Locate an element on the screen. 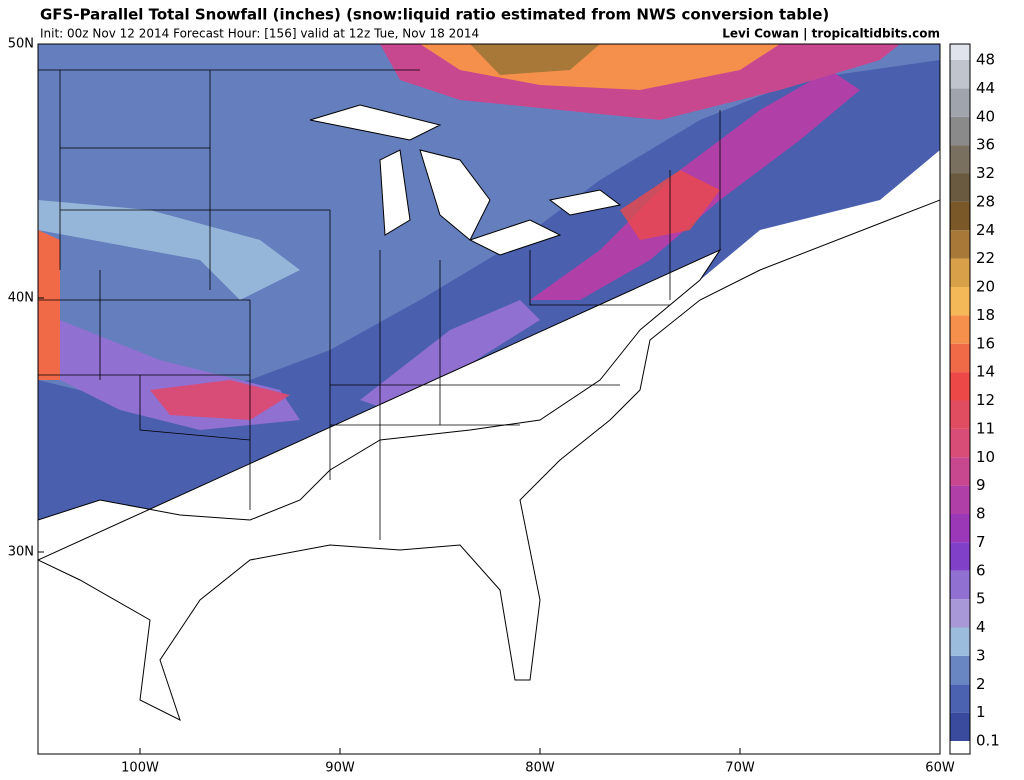  lon-label: 80W is located at coordinates (540, 768).